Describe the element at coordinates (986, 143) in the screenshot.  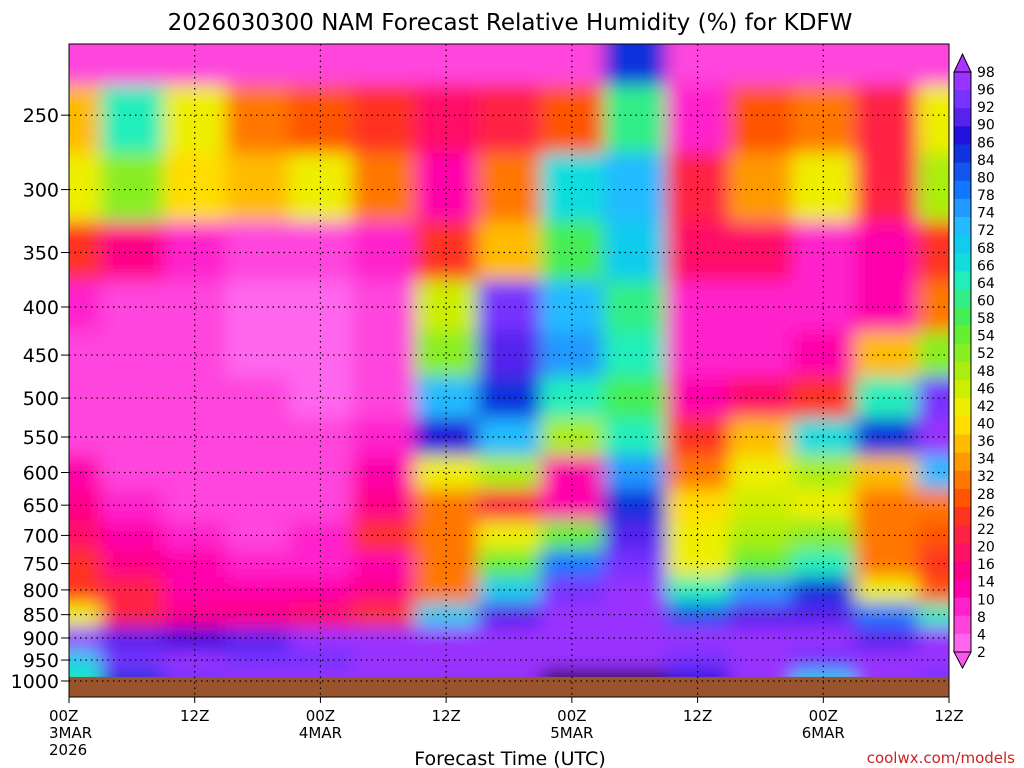
I see `colorbar-tick-label: 86` at that location.